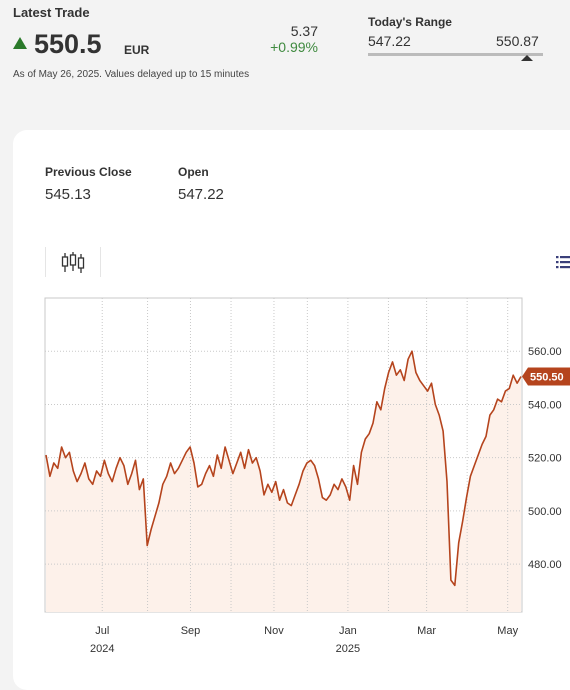  What do you see at coordinates (545, 405) in the screenshot?
I see `y-tick-label: 540.00` at bounding box center [545, 405].